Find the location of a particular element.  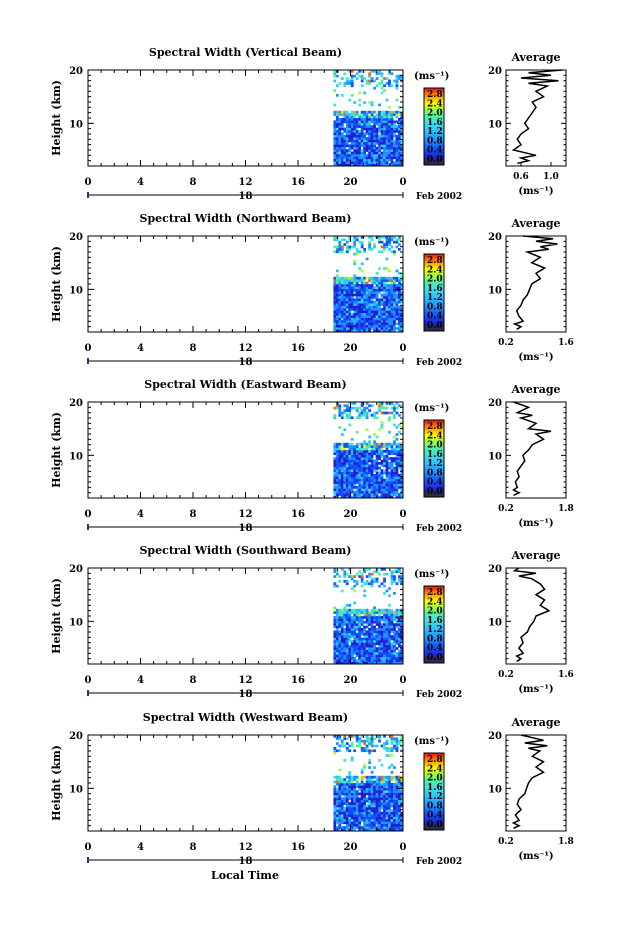

colorbar-tick-label: 1.6 is located at coordinates (435, 788).